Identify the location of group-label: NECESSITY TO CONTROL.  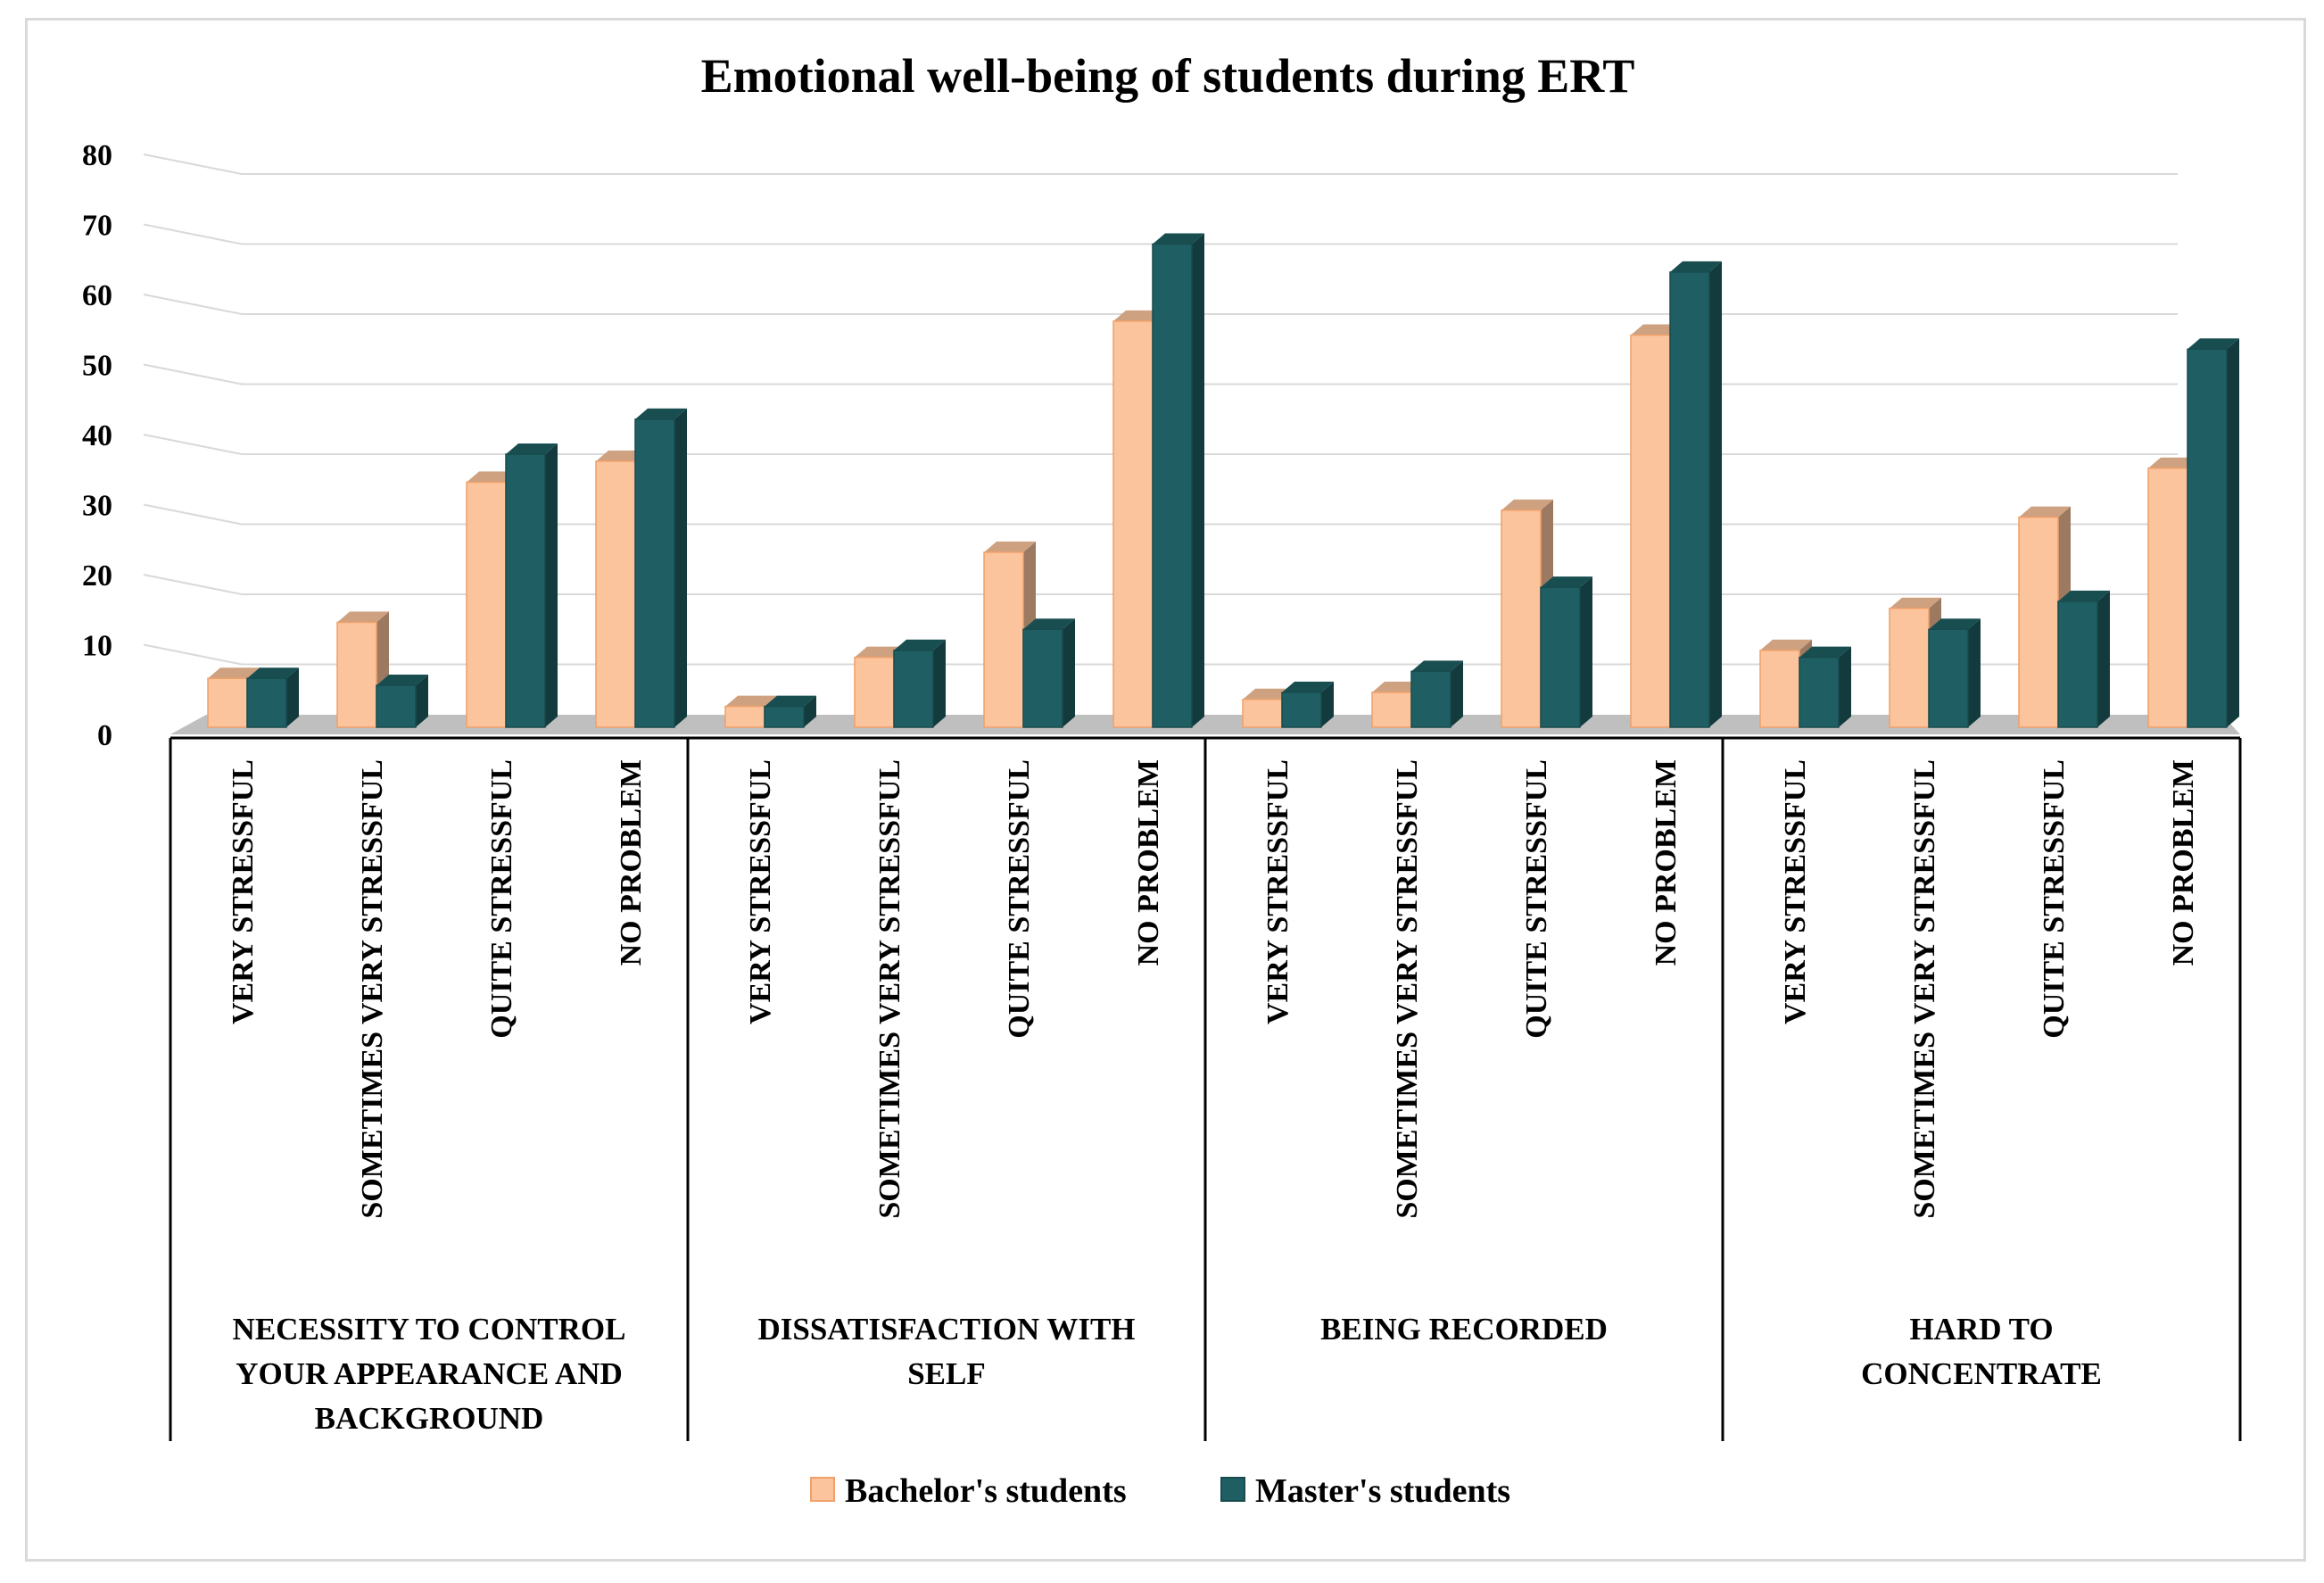
(430, 1329).